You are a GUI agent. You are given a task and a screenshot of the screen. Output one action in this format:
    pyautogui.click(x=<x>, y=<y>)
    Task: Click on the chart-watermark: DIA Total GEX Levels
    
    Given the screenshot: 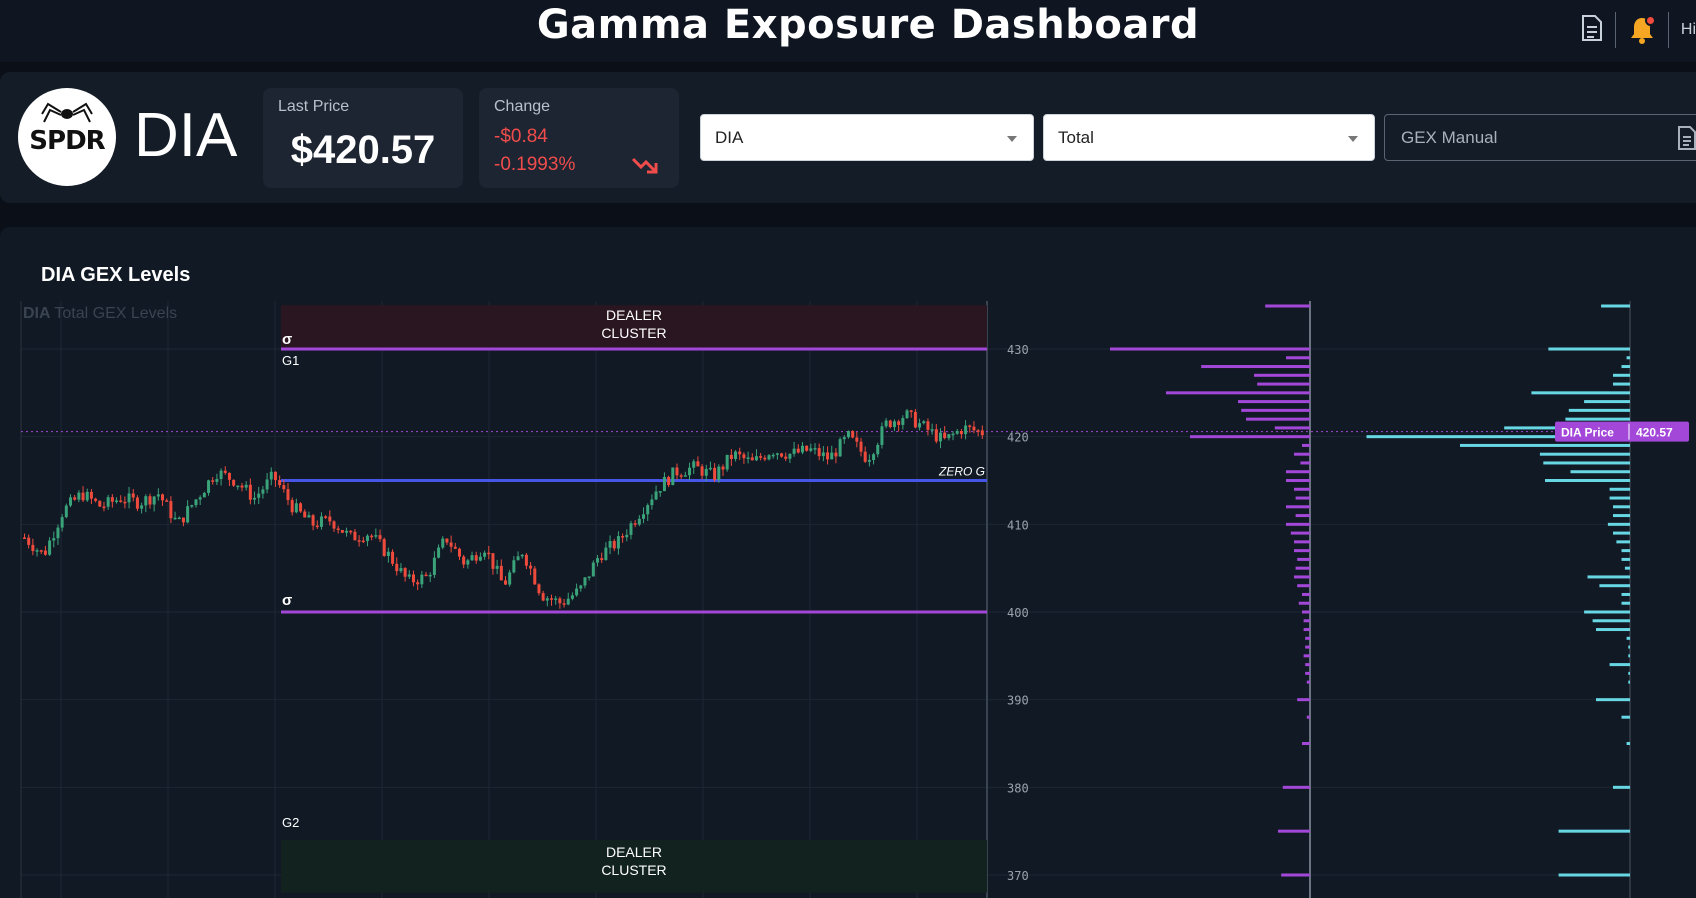 What is the action you would take?
    pyautogui.click(x=100, y=313)
    